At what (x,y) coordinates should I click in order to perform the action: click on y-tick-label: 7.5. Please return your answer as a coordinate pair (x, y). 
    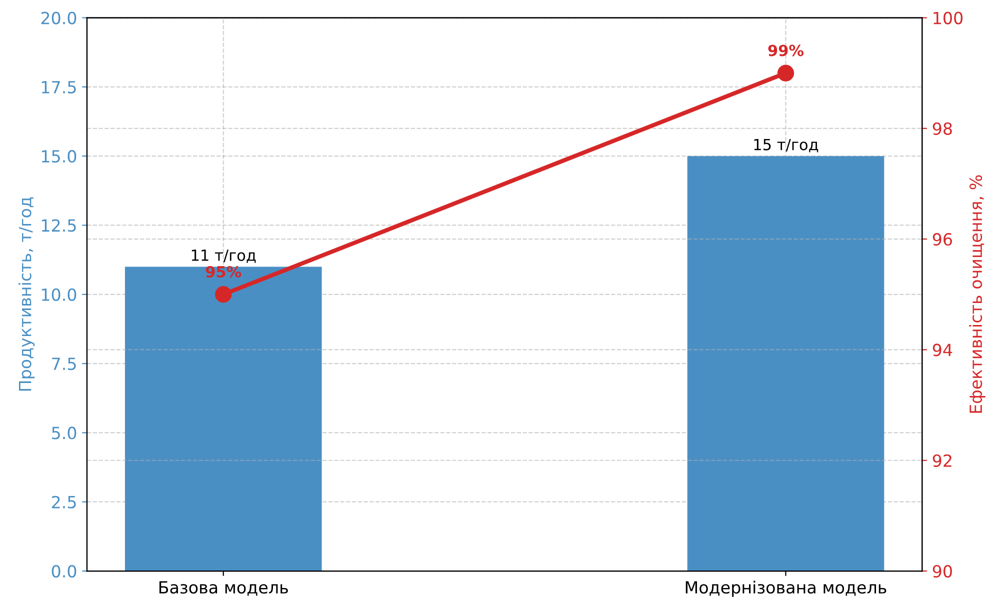
    Looking at the image, I should click on (64, 364).